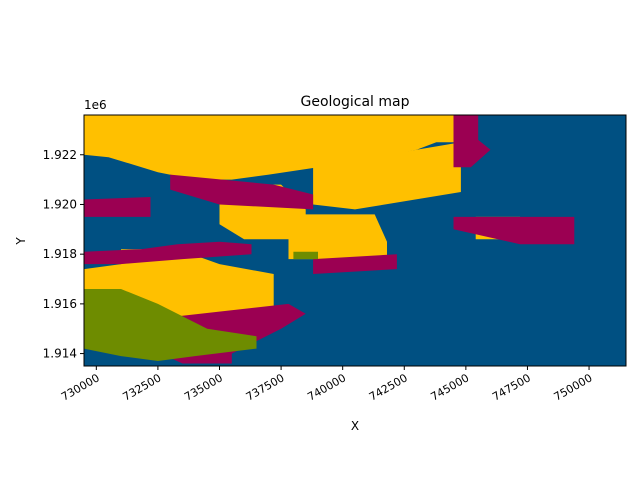 This screenshot has width=640, height=480. Describe the element at coordinates (21, 241) in the screenshot. I see `y-axis-label: Y` at that location.